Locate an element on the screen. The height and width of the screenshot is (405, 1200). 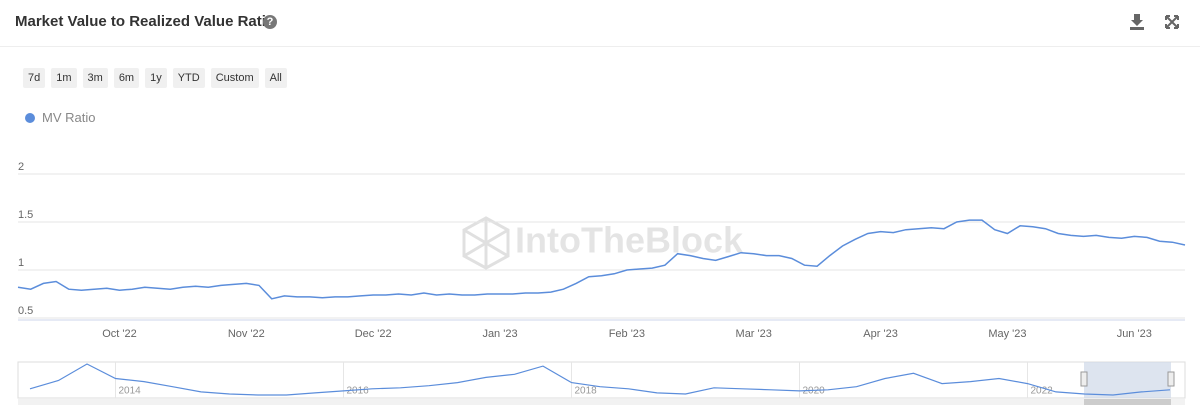
x-tick-label: Dec '22 is located at coordinates (373, 334).